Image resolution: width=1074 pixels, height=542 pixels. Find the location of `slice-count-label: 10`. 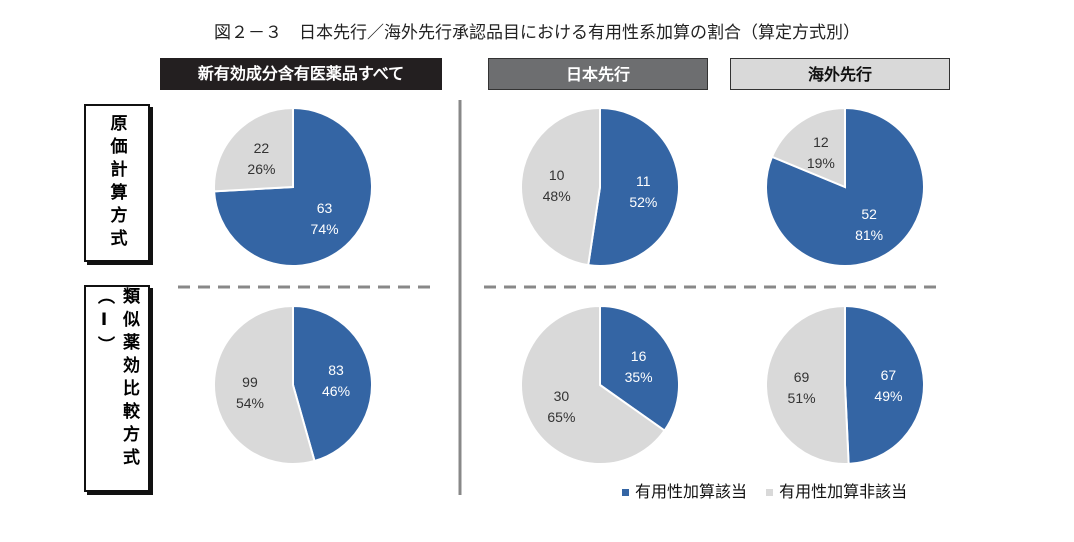

slice-count-label: 10 is located at coordinates (557, 175).